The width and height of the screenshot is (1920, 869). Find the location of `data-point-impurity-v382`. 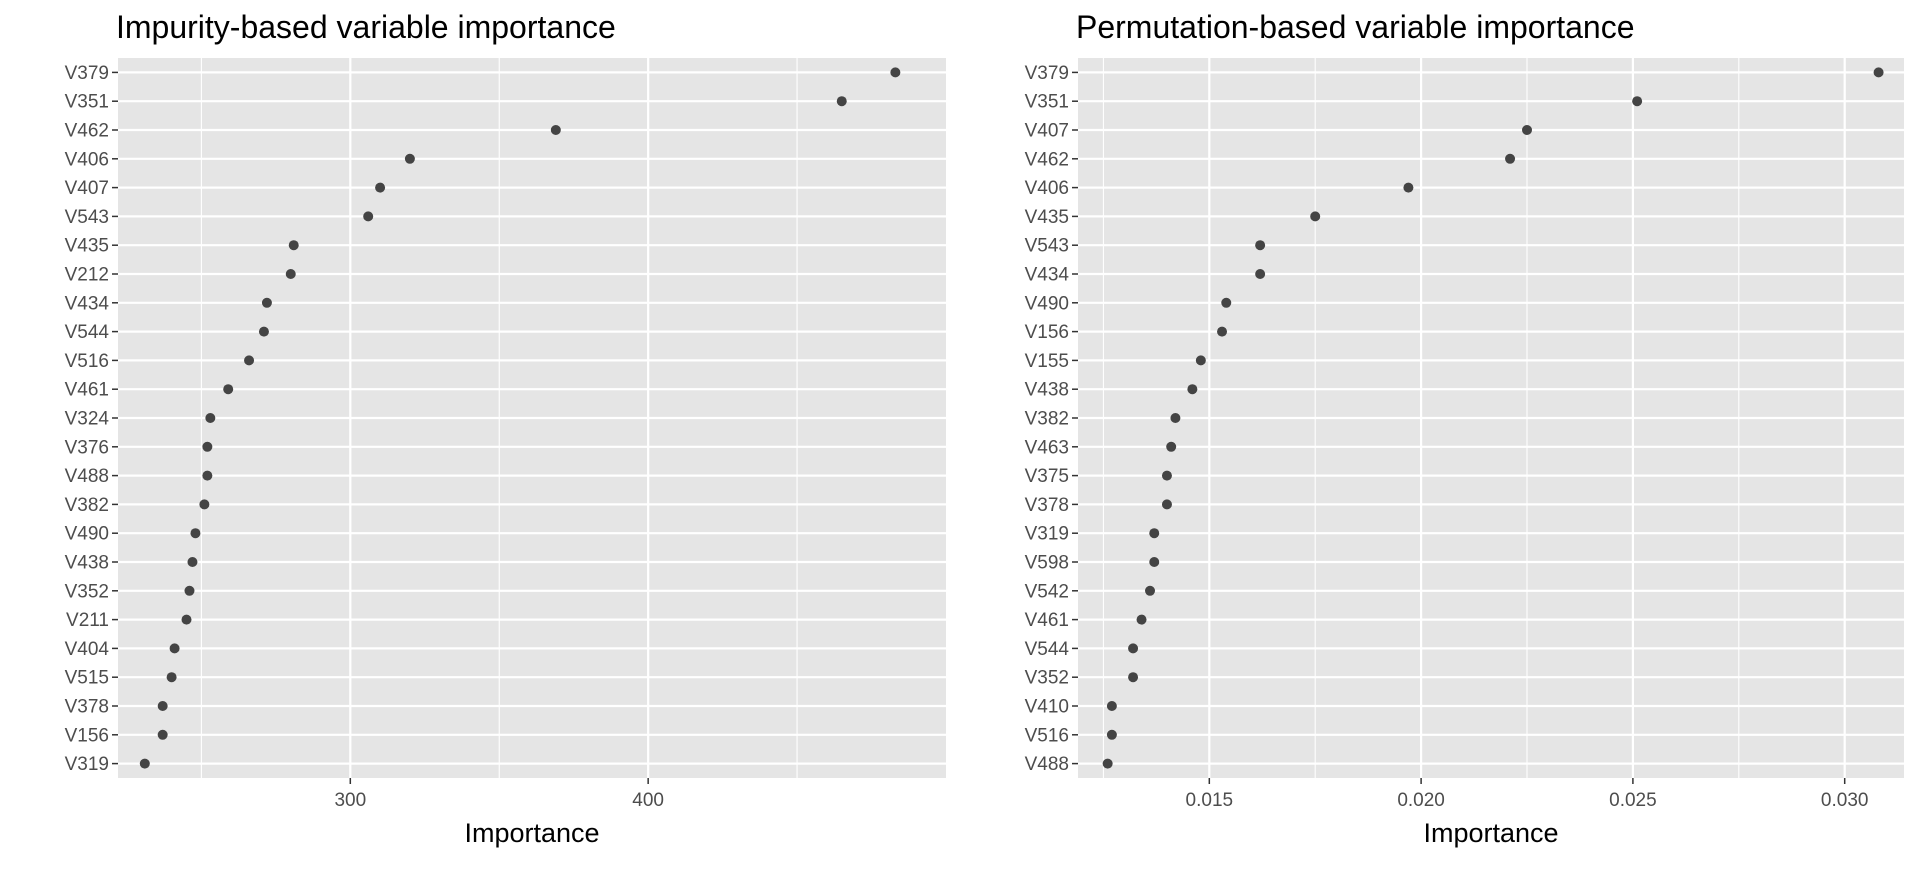

data-point-impurity-v382 is located at coordinates (204, 504).